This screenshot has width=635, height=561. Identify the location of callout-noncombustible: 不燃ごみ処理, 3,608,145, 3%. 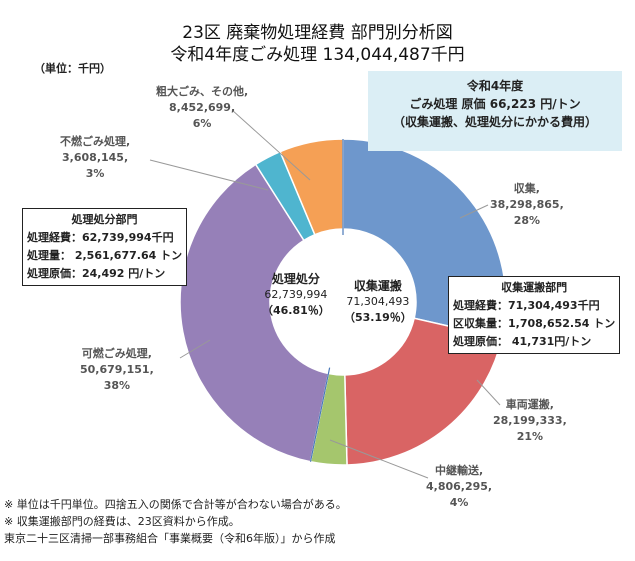
(95, 158).